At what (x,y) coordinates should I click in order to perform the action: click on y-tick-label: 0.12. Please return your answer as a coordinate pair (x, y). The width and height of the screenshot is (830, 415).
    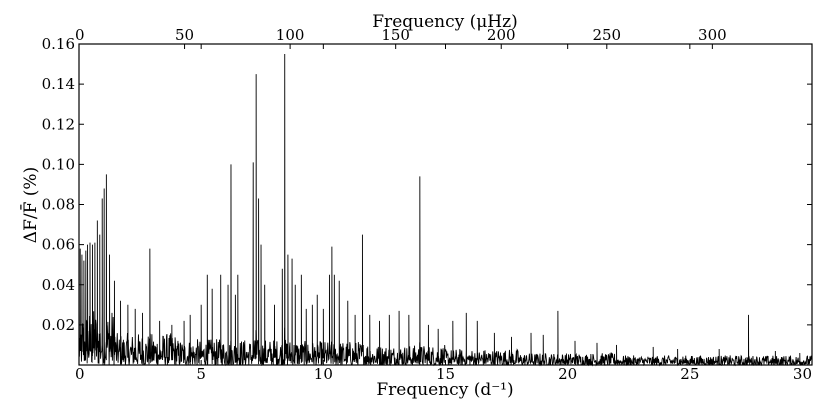
    Looking at the image, I should click on (58, 124).